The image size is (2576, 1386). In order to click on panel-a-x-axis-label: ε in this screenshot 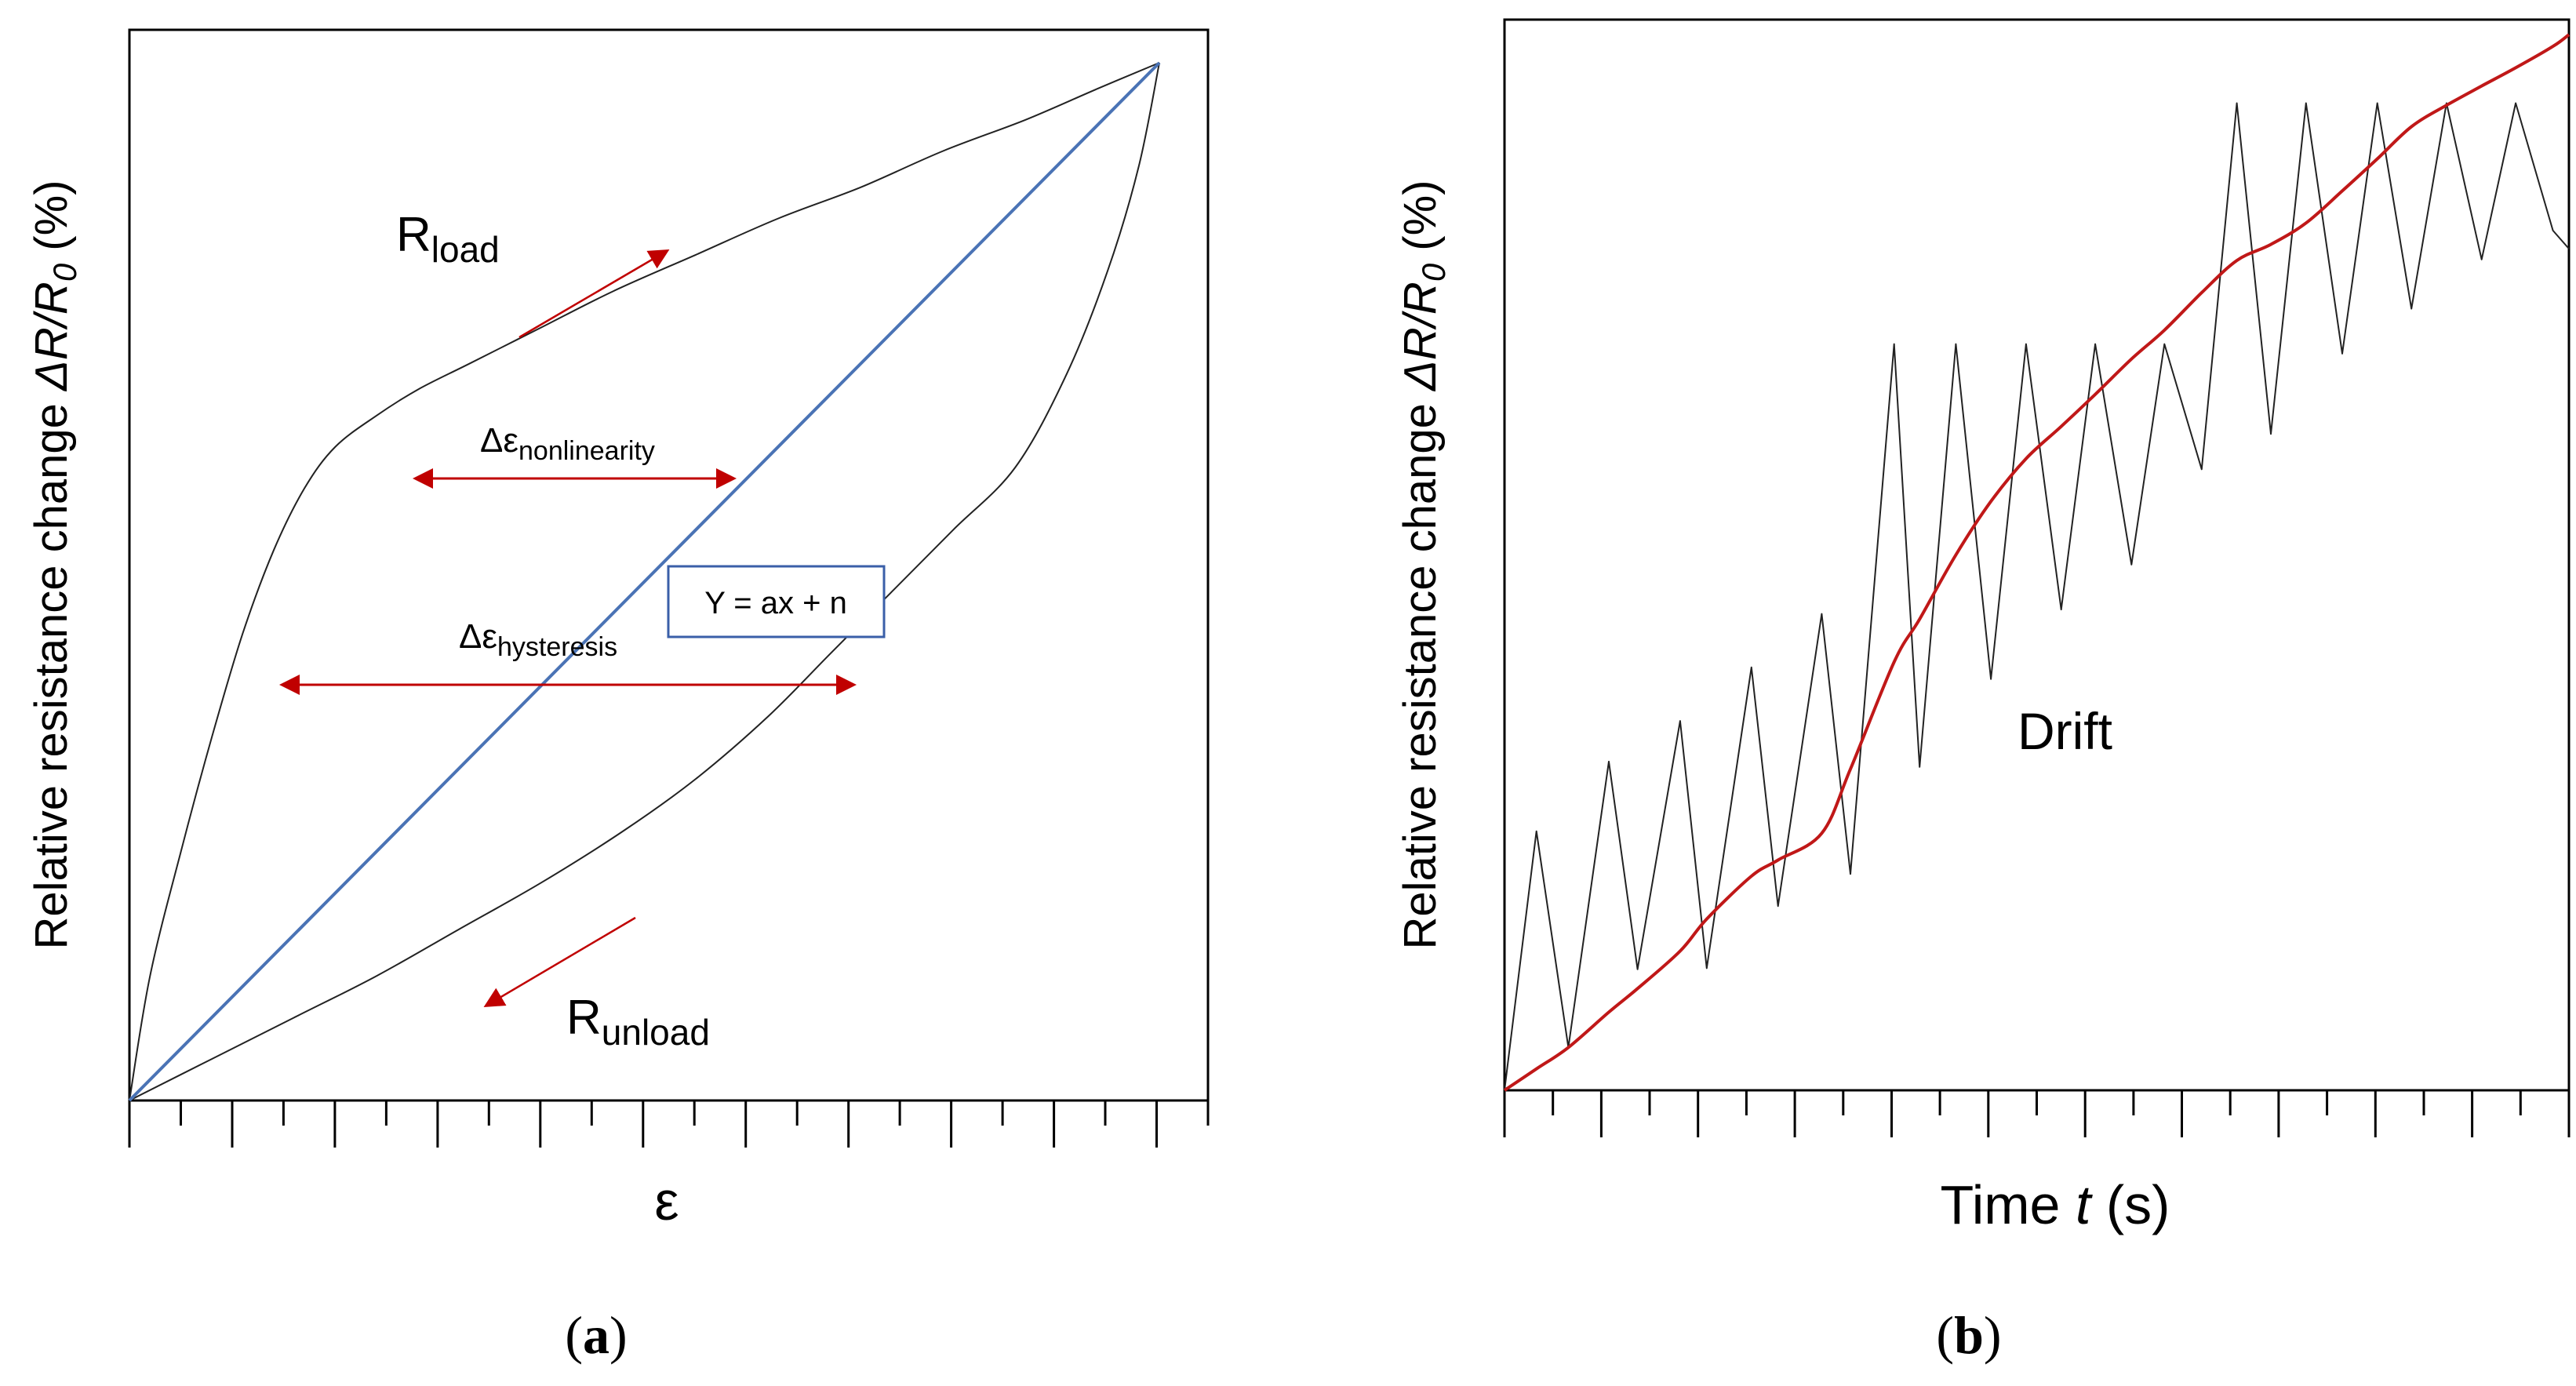, I will do `click(666, 1200)`.